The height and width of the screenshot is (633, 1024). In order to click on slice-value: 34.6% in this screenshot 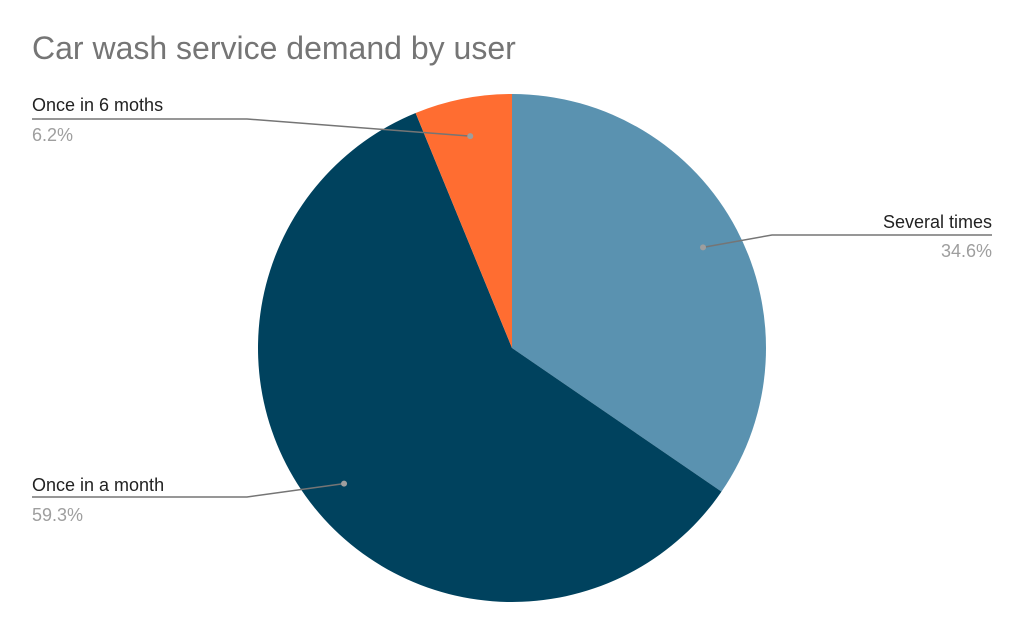, I will do `click(966, 251)`.